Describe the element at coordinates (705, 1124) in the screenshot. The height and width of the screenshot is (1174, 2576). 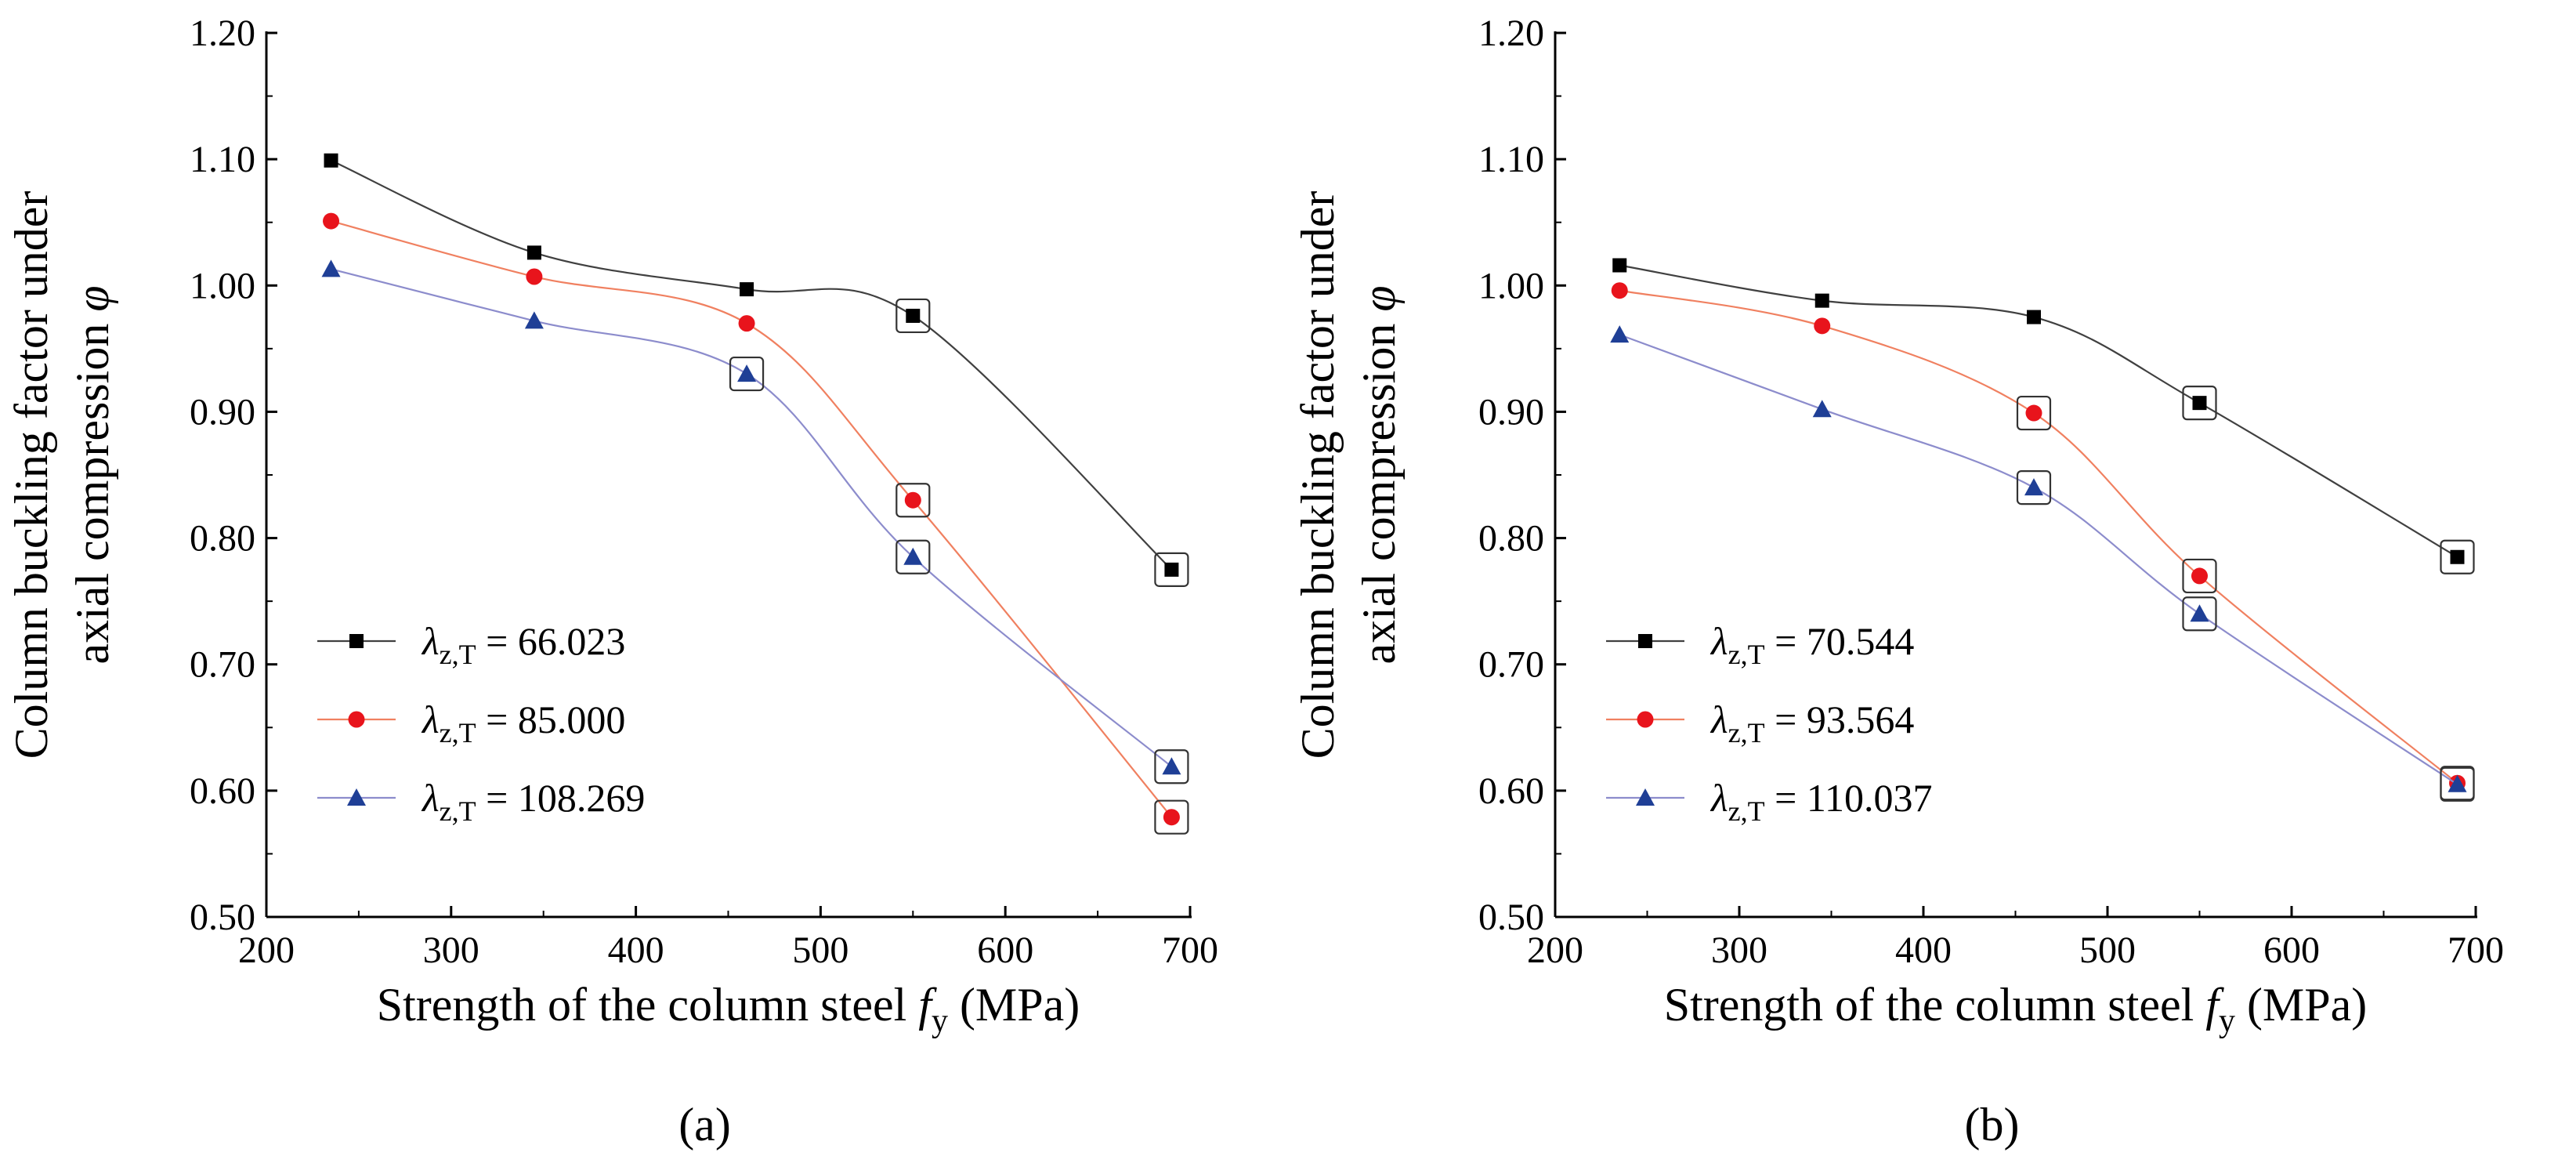
I see `panel-caption: (a)` at that location.